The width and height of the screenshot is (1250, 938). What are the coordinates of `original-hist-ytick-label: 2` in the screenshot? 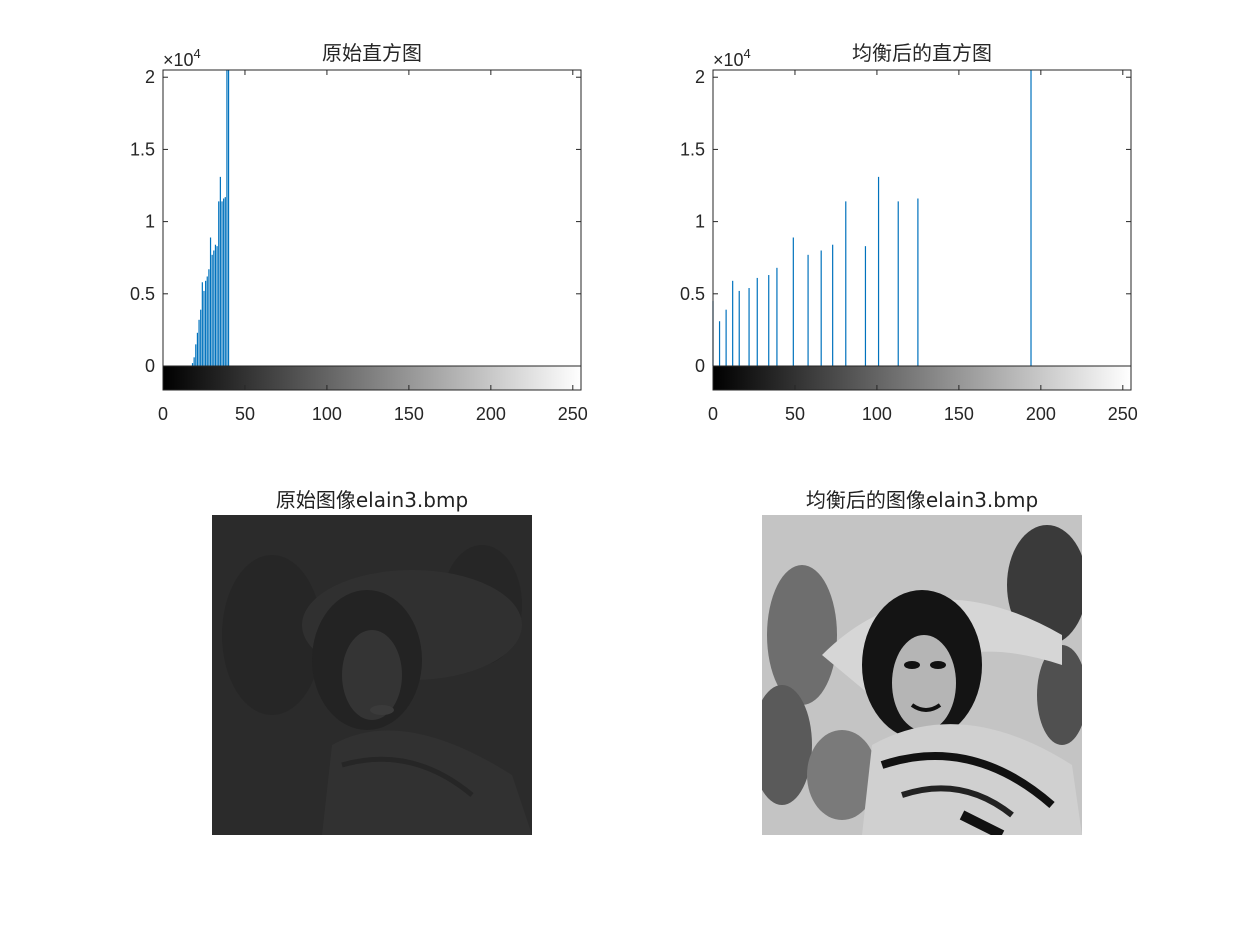 It's located at (150, 77).